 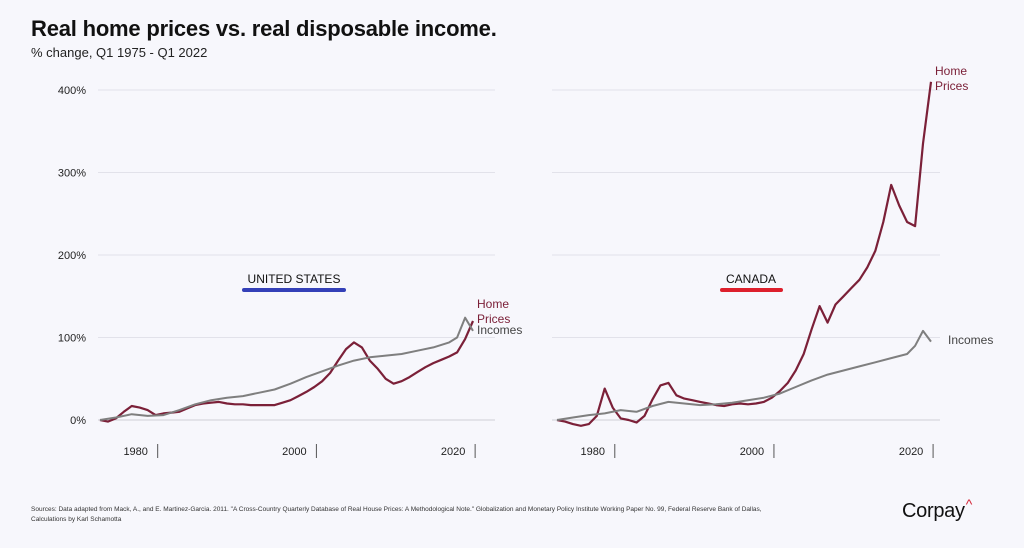 I want to click on brand-caret-icon: ^, so click(x=969, y=504).